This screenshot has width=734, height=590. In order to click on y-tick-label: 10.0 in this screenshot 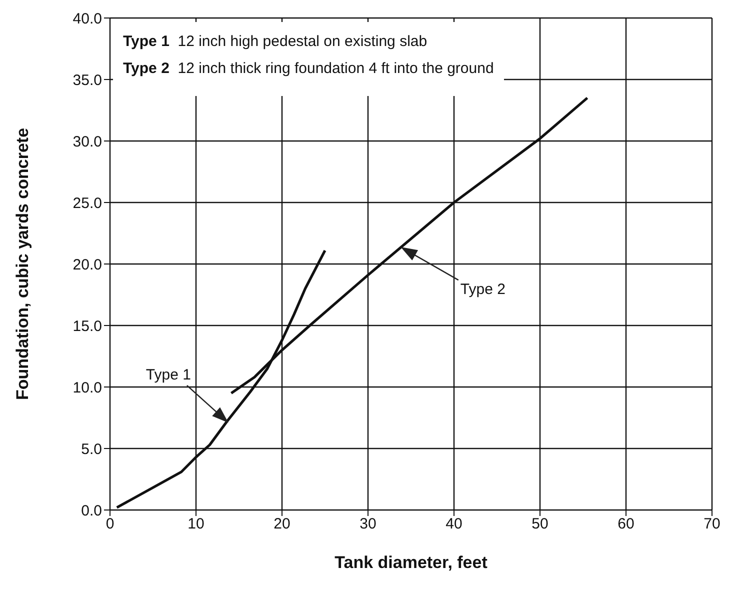, I will do `click(87, 387)`.